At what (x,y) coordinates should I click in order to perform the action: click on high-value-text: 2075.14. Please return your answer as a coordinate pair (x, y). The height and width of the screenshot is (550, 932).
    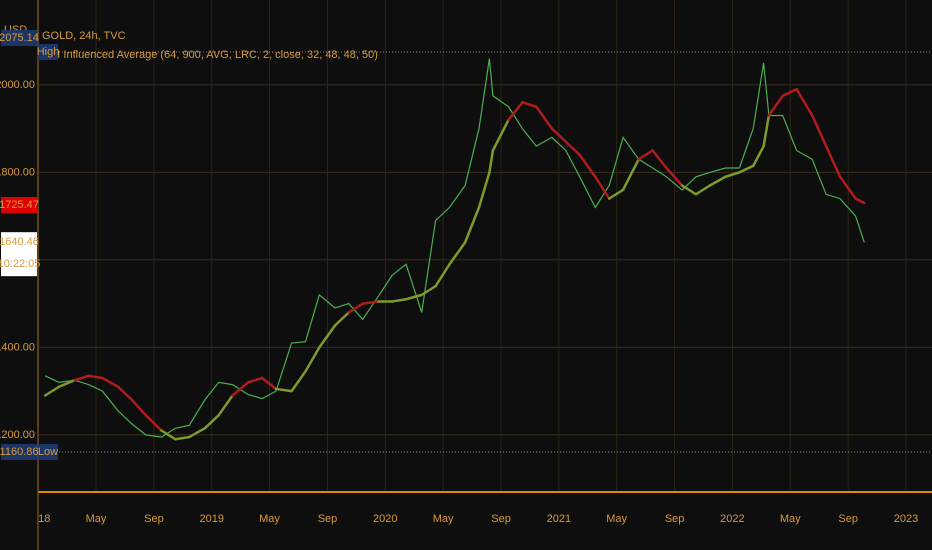
    Looking at the image, I should click on (19, 38).